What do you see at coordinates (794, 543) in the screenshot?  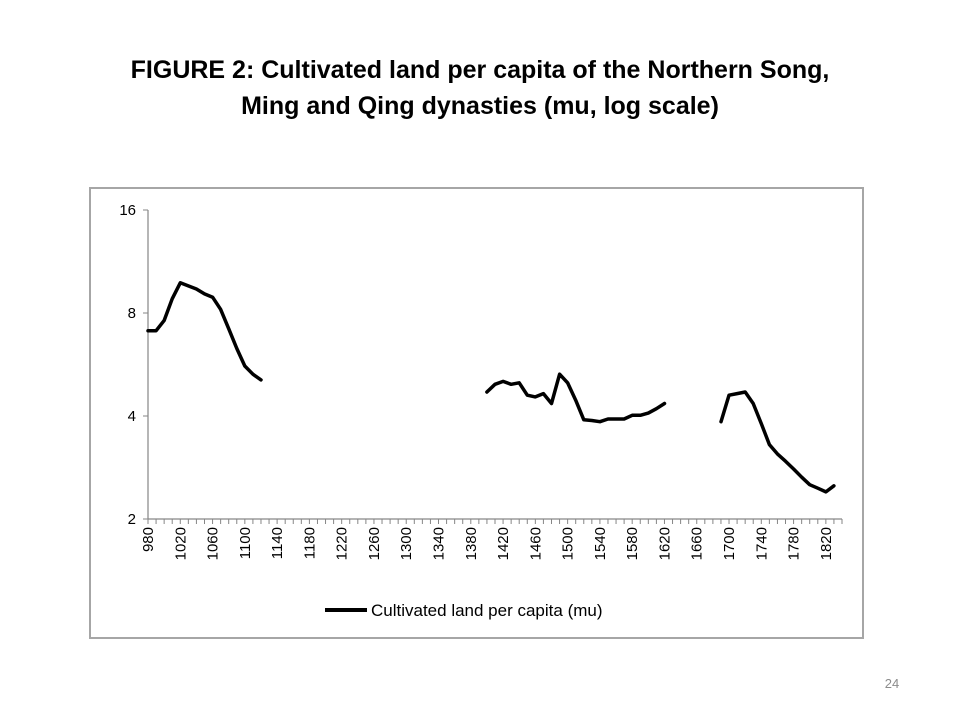 I see `x-tick-label: 1780` at bounding box center [794, 543].